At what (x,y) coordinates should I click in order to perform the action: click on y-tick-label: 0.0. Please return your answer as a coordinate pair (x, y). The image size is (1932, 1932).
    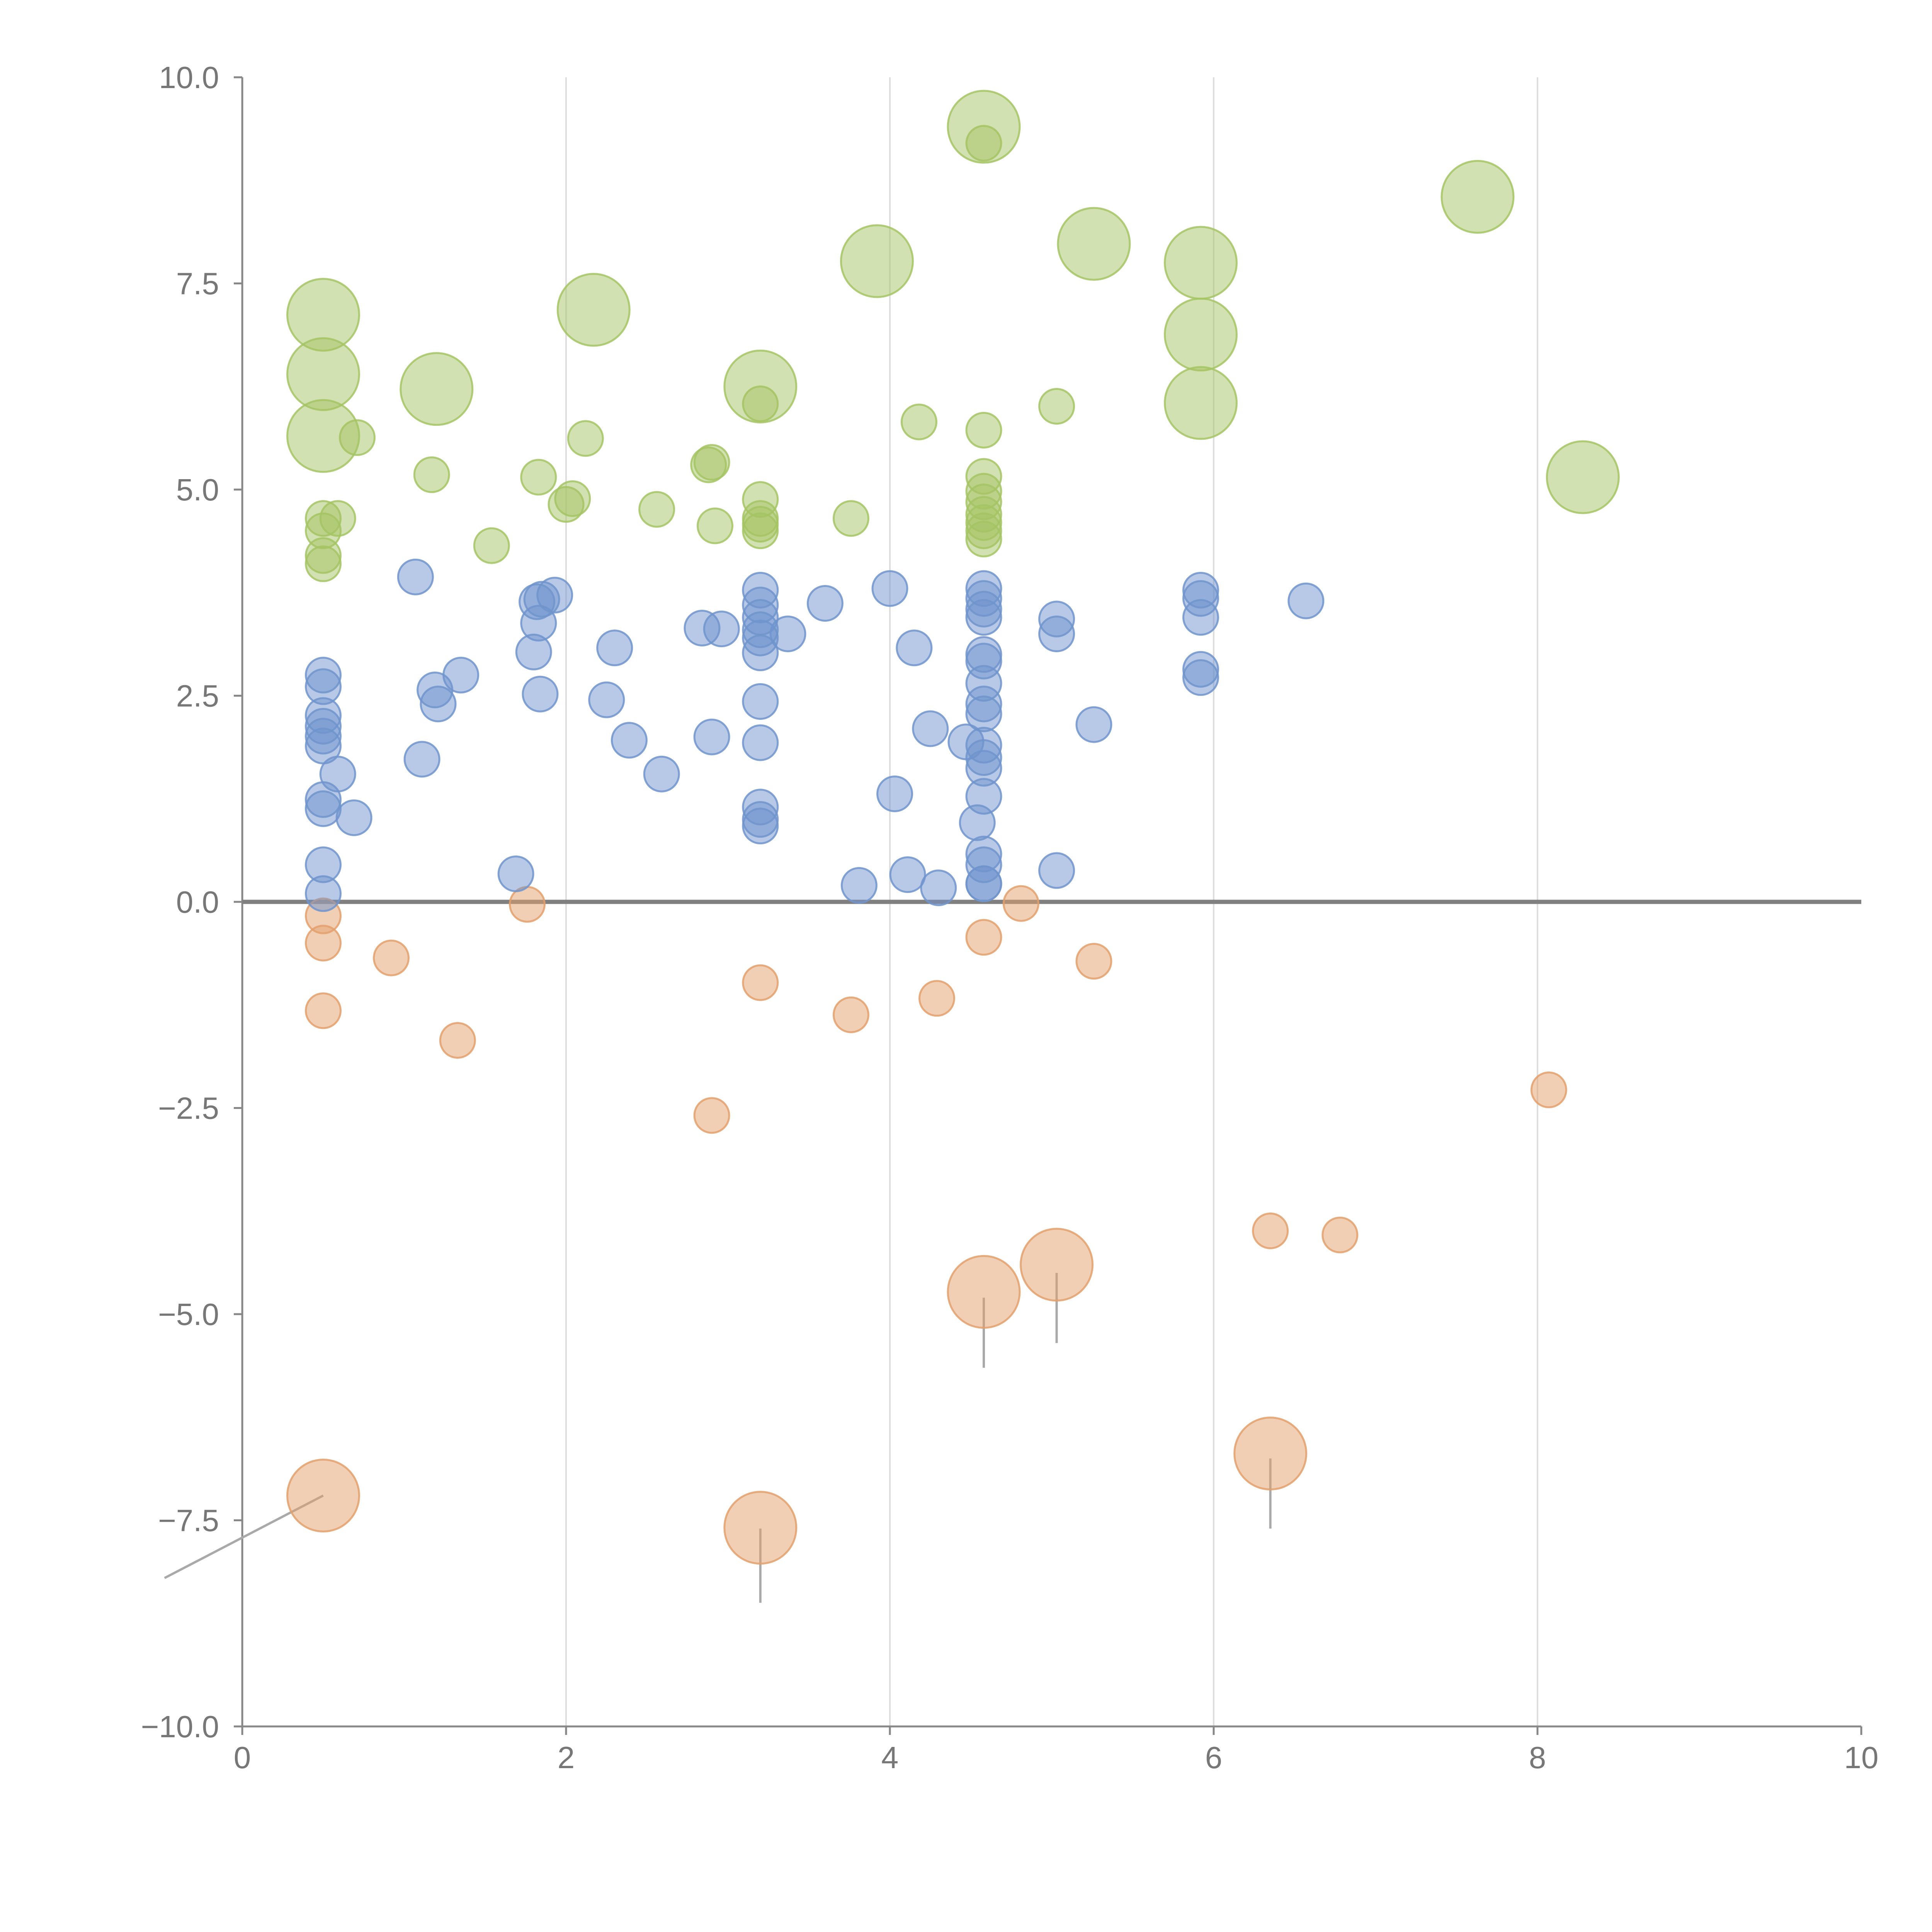
    Looking at the image, I should click on (198, 902).